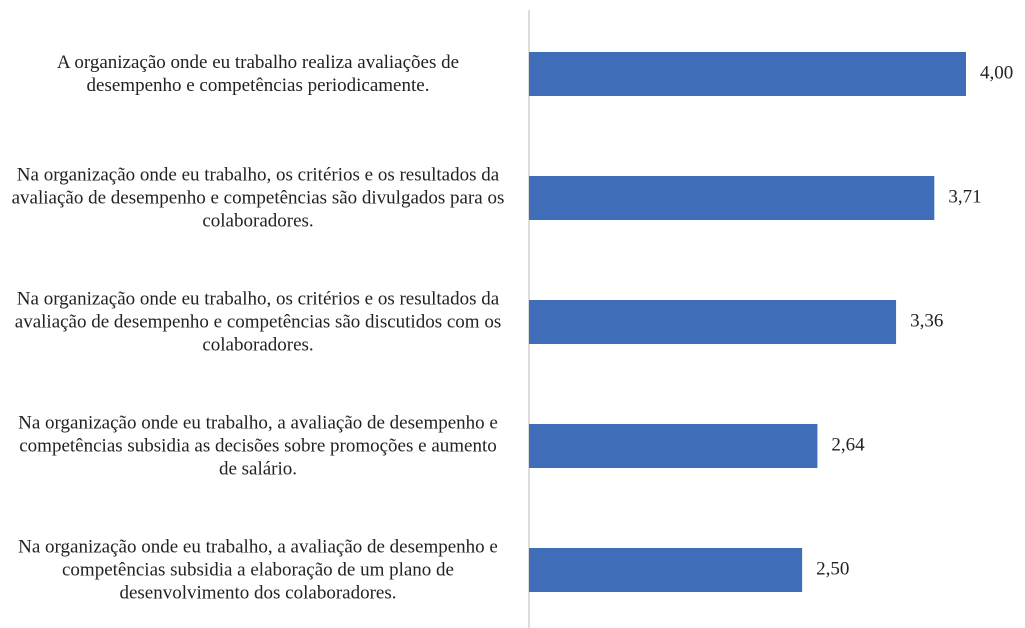  Describe the element at coordinates (964, 196) in the screenshot. I see `value-label: 3,71` at that location.